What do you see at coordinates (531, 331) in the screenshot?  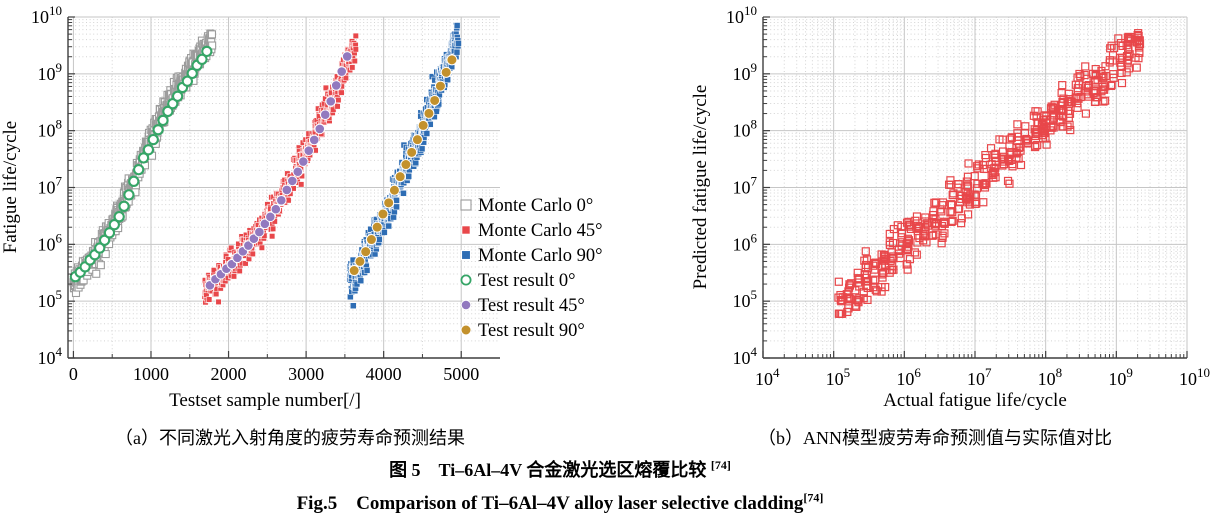 I see `legend-label: Test result 90°` at bounding box center [531, 331].